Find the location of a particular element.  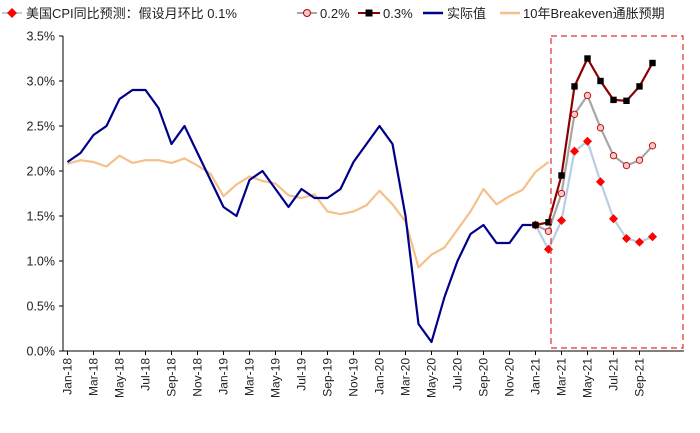

y-tick-label: 2.0% is located at coordinates (41, 172).